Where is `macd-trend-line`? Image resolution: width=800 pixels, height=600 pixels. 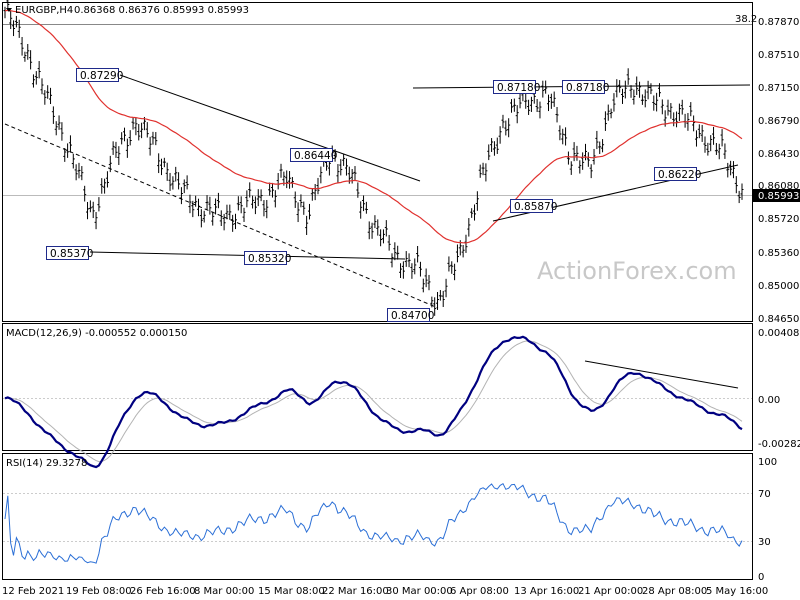
macd-trend-line is located at coordinates (661, 374).